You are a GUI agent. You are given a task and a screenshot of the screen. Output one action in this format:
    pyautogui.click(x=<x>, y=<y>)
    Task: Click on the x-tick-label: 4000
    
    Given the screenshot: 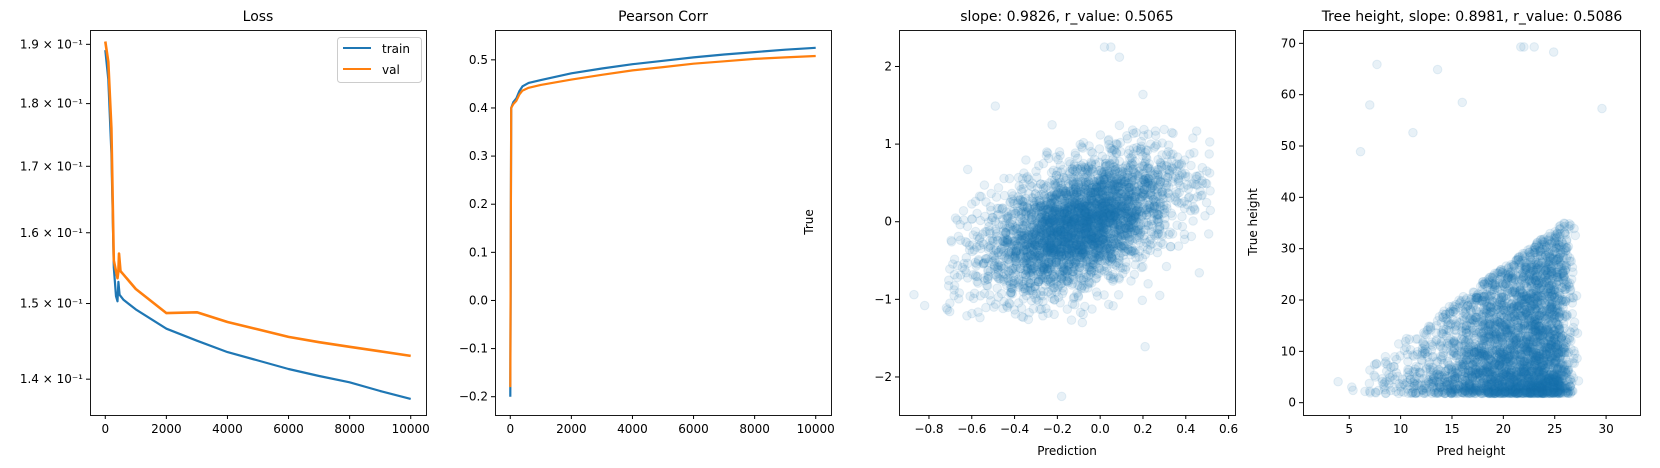 What is the action you would take?
    pyautogui.click(x=632, y=429)
    